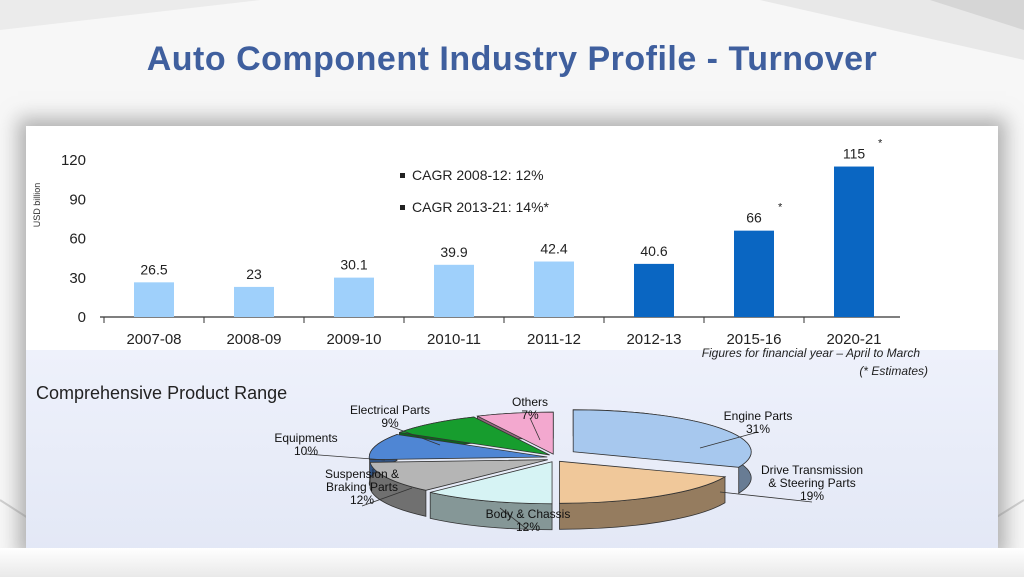 This screenshot has width=1024, height=577. What do you see at coordinates (305, 444) in the screenshot?
I see `pie-slice-label: Equipments 10%` at bounding box center [305, 444].